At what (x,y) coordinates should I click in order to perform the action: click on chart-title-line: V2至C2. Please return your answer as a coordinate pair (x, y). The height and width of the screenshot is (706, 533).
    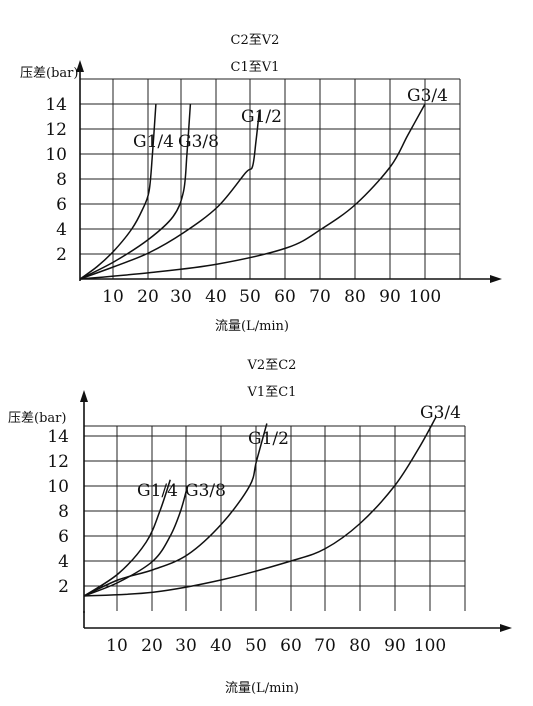
    Looking at the image, I should click on (272, 365).